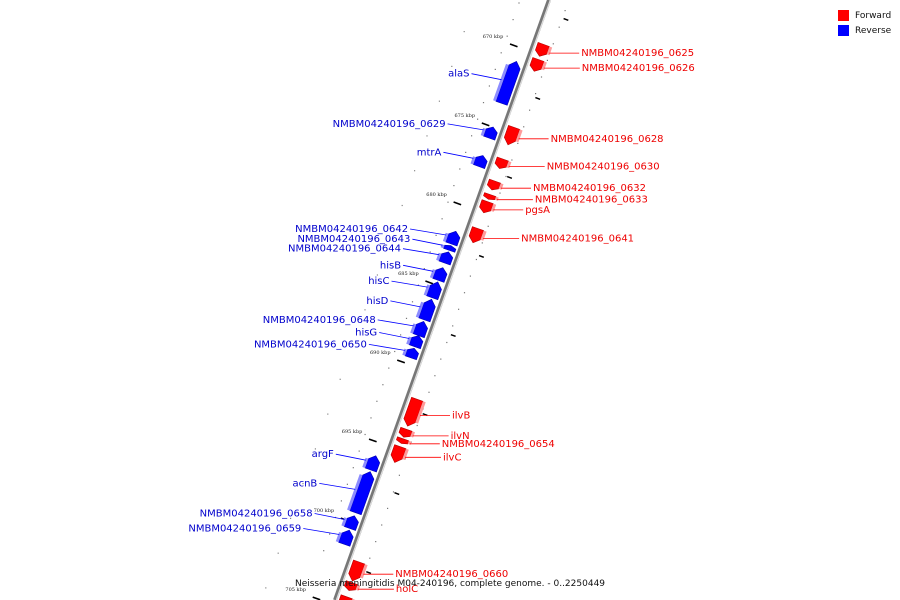 This screenshot has width=900, height=600. I want to click on gene-arrow-mtra, so click(480, 162).